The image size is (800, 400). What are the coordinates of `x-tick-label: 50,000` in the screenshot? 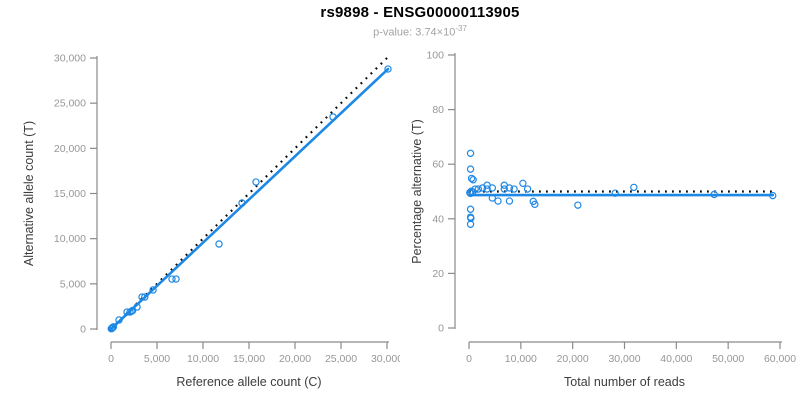 It's located at (728, 359).